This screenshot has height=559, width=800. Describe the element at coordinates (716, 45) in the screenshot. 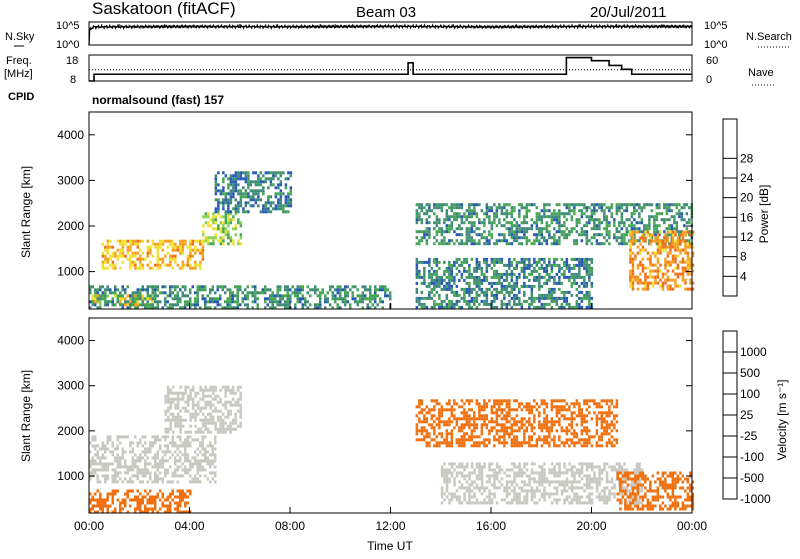

I see `noise-right-tick-bottom: 10^0` at that location.